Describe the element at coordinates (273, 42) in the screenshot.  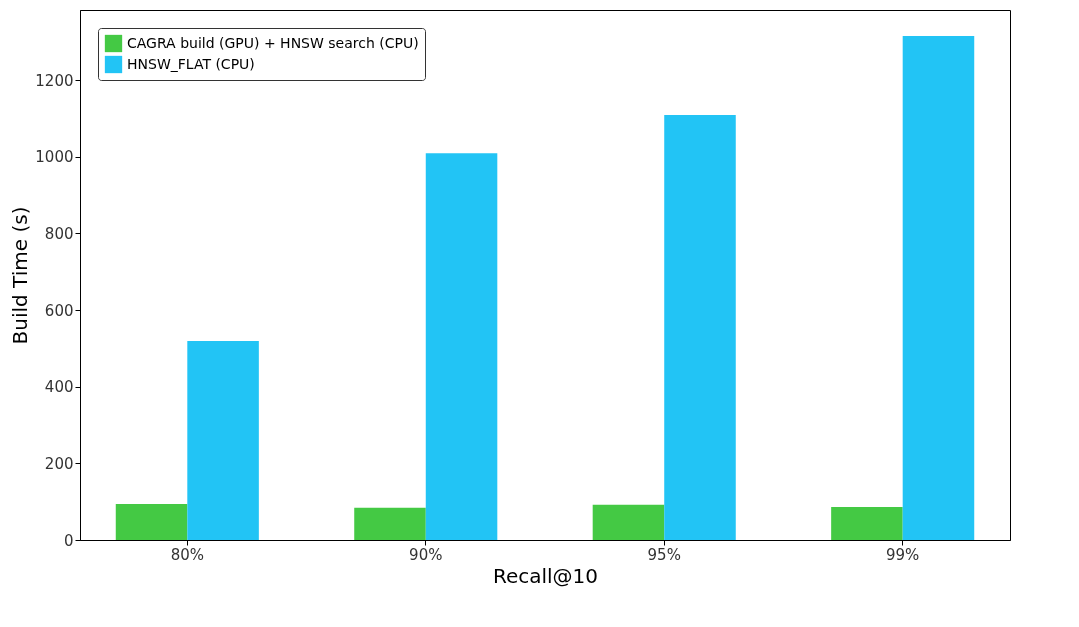
I see `legend-label: CAGRA build (GPU) + HNSW search (CPU)` at that location.